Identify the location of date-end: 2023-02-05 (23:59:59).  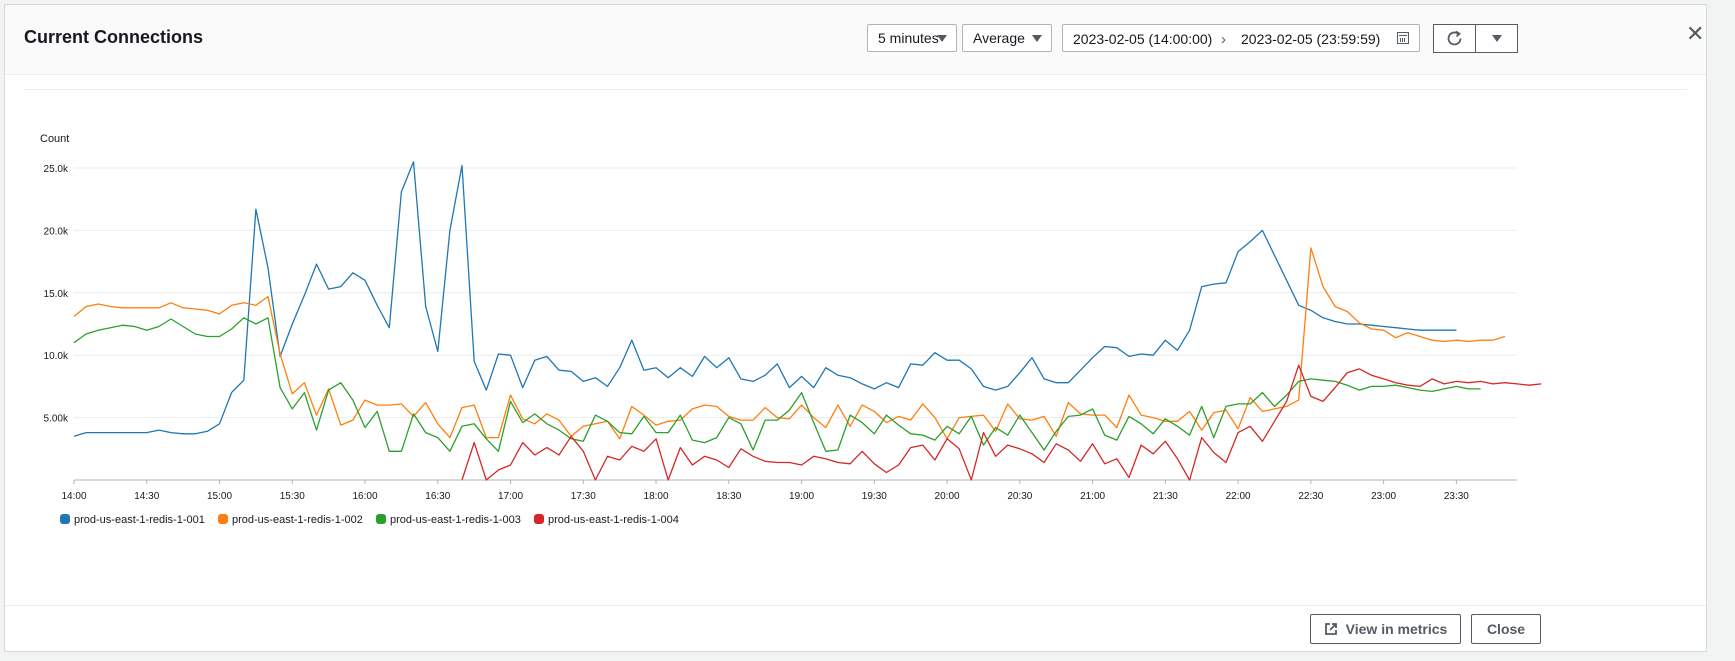
(1311, 39).